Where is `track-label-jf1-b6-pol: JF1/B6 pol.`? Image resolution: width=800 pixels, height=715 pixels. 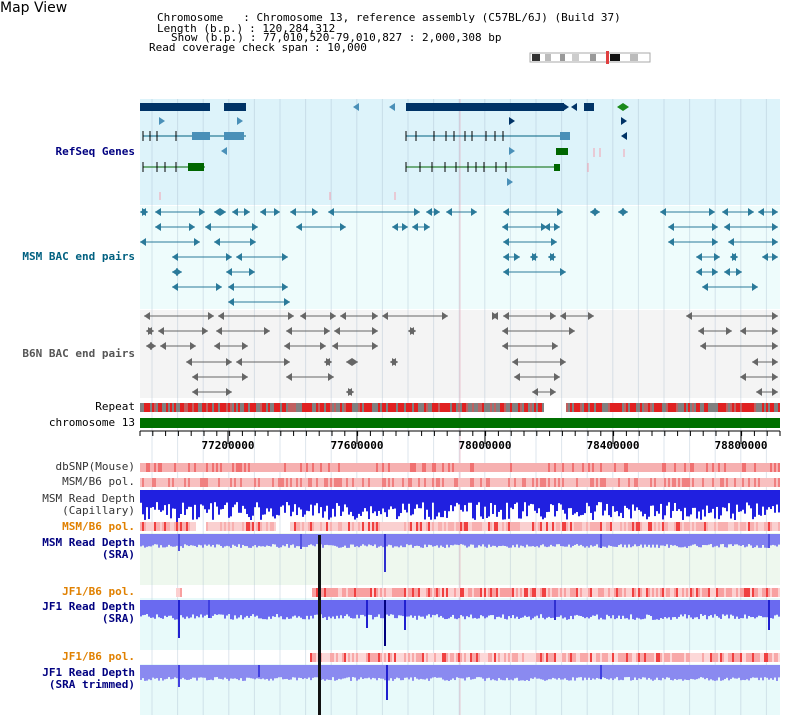 track-label-jf1-b6-pol: JF1/B6 pol. is located at coordinates (98, 591).